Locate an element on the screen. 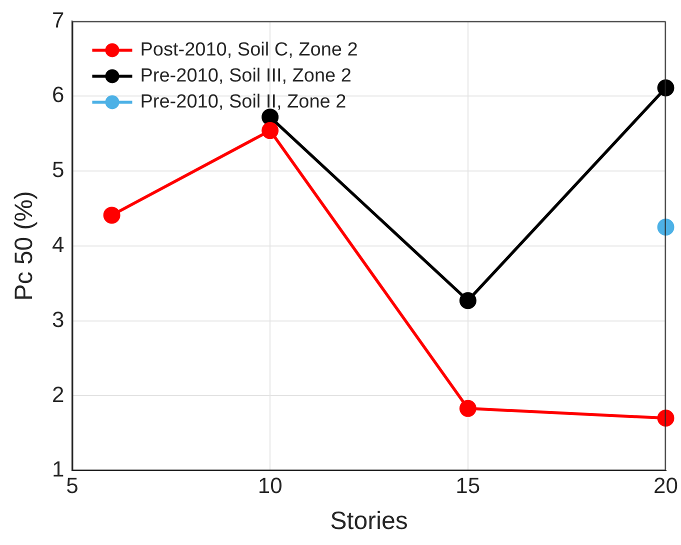 This screenshot has height=545, width=681. x-tick-label: 10 is located at coordinates (270, 485).